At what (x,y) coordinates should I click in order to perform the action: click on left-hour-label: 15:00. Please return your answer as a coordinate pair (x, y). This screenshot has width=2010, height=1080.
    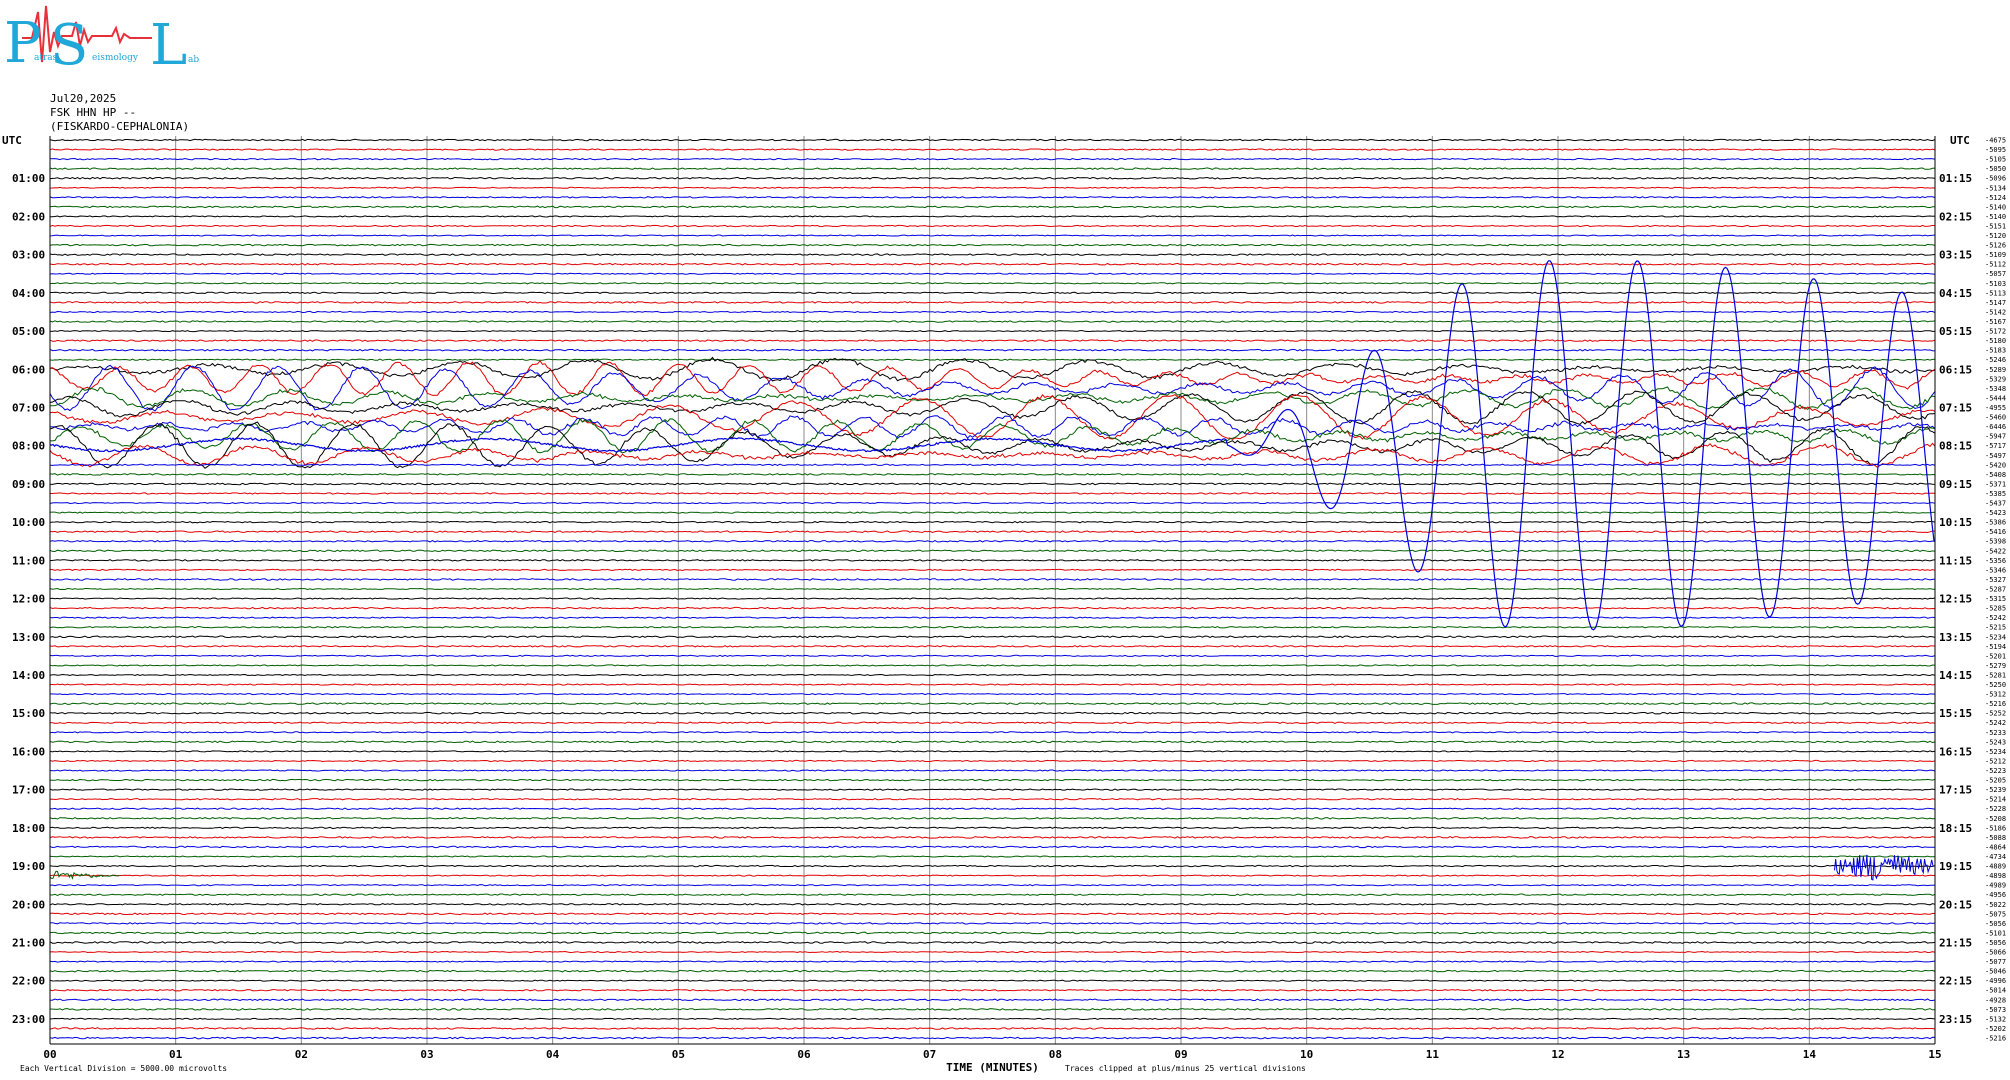
    Looking at the image, I should click on (28, 713).